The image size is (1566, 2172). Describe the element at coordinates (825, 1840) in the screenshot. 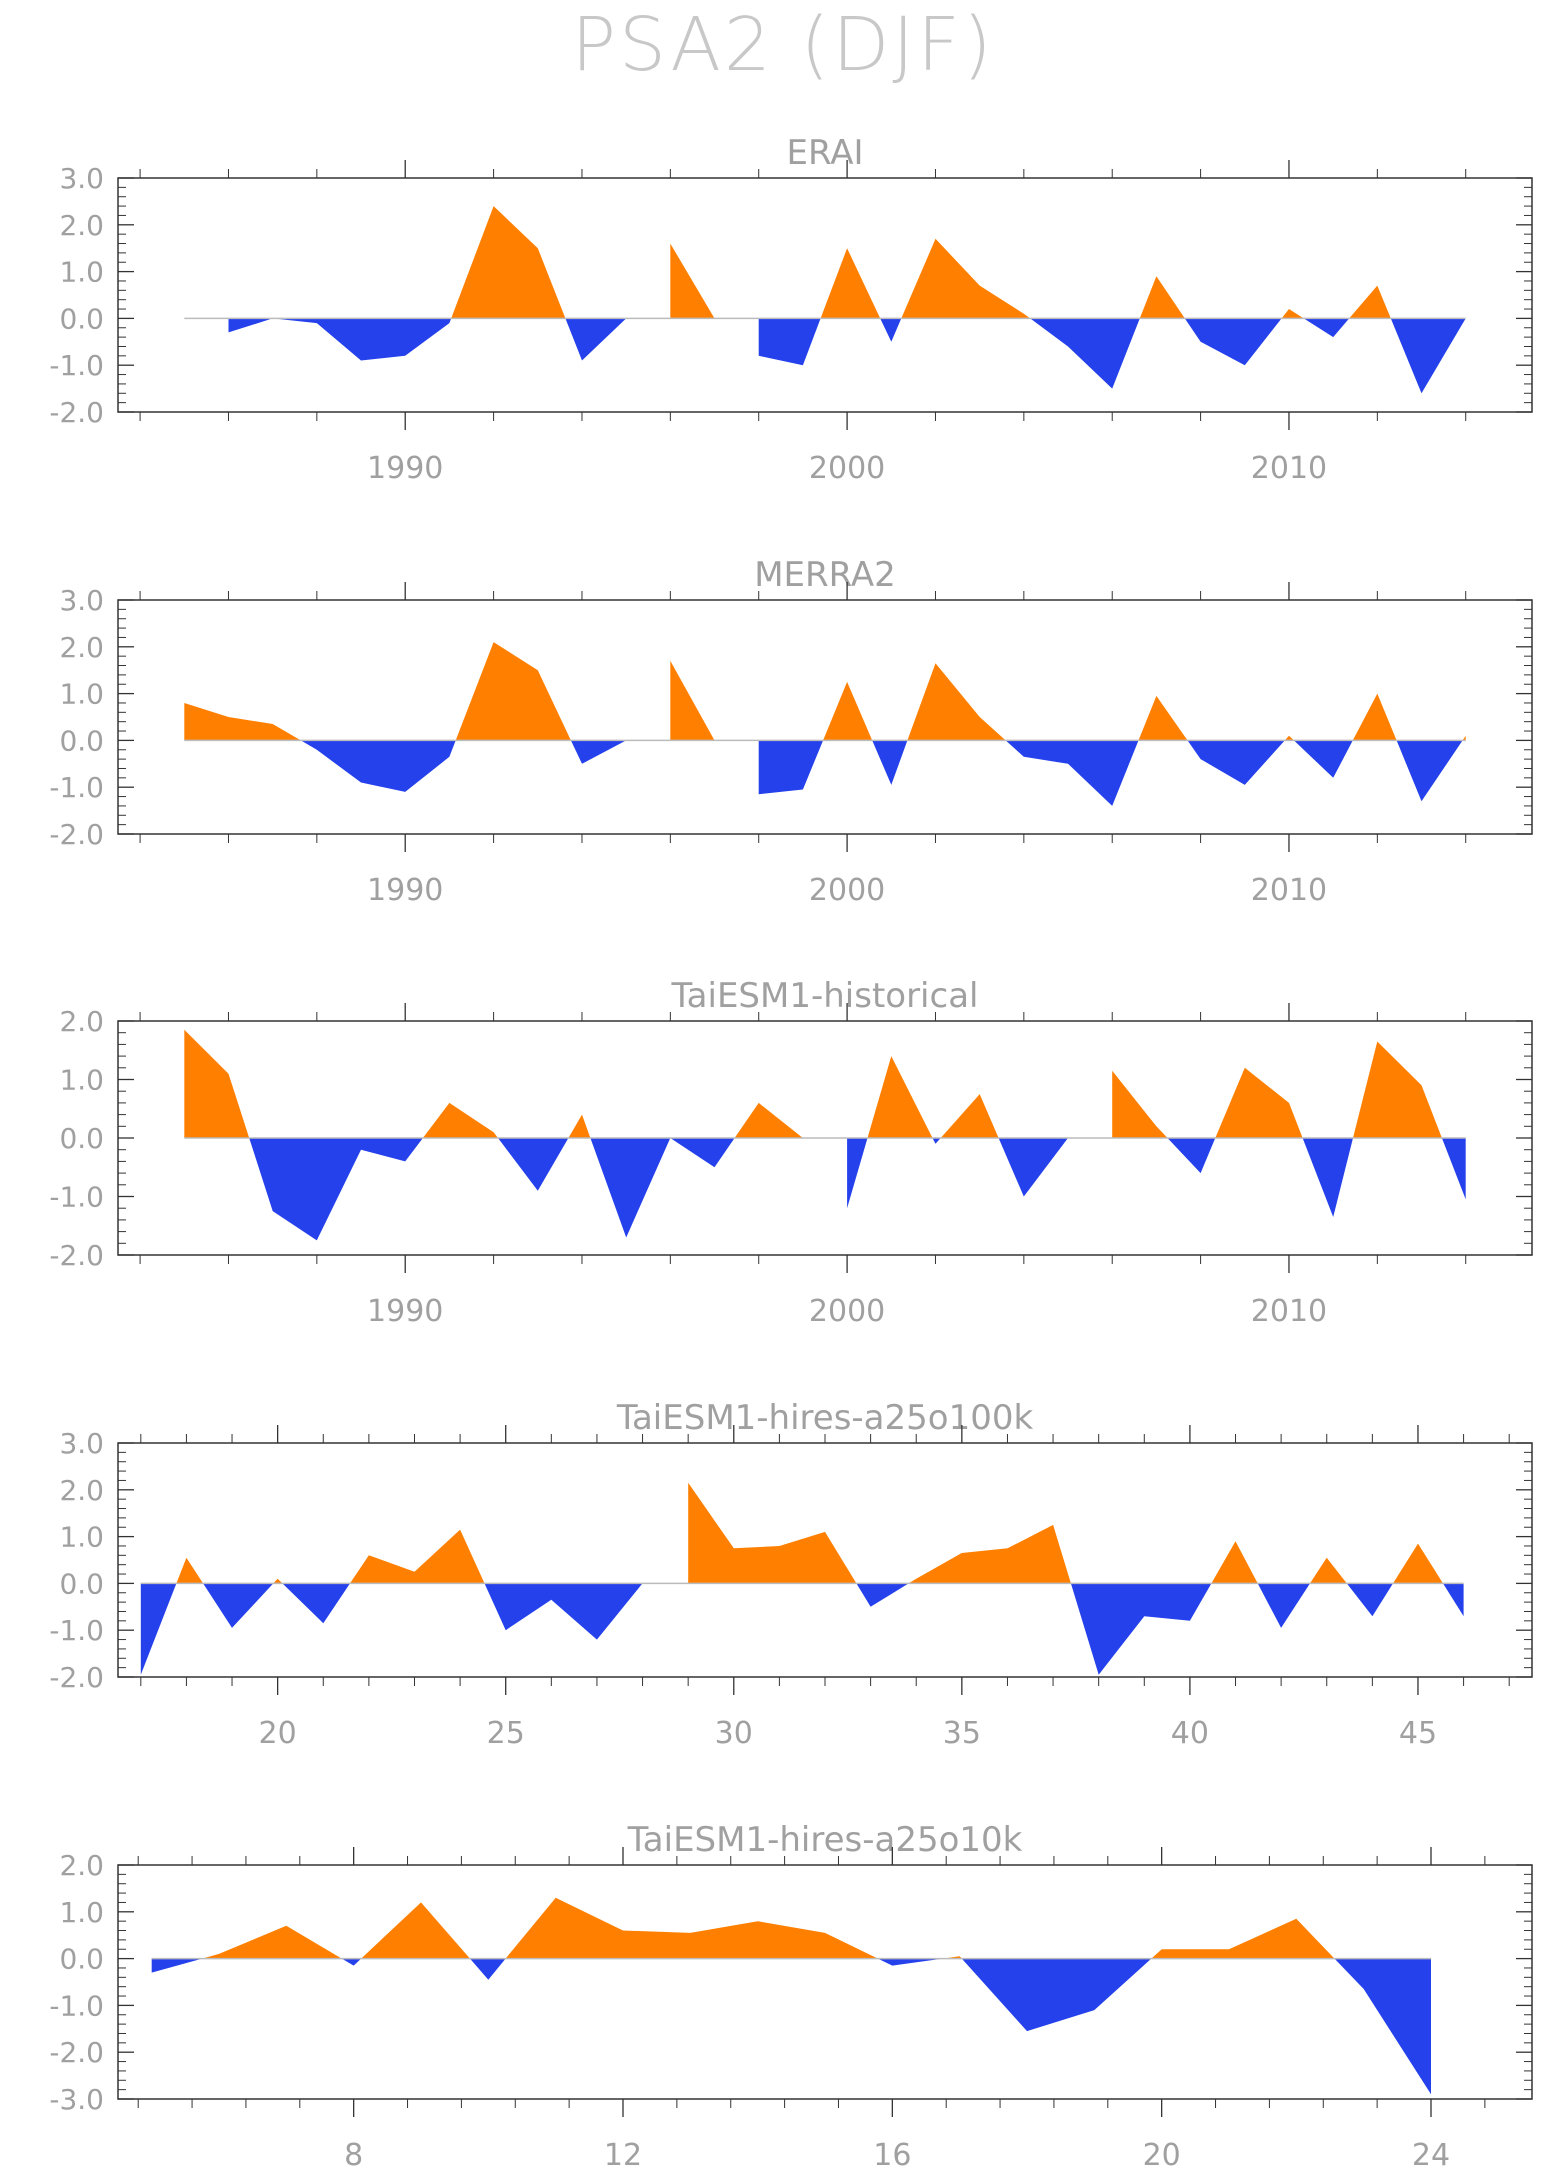

I see `panel-title: TaiESM1-hires-a25o10k` at that location.